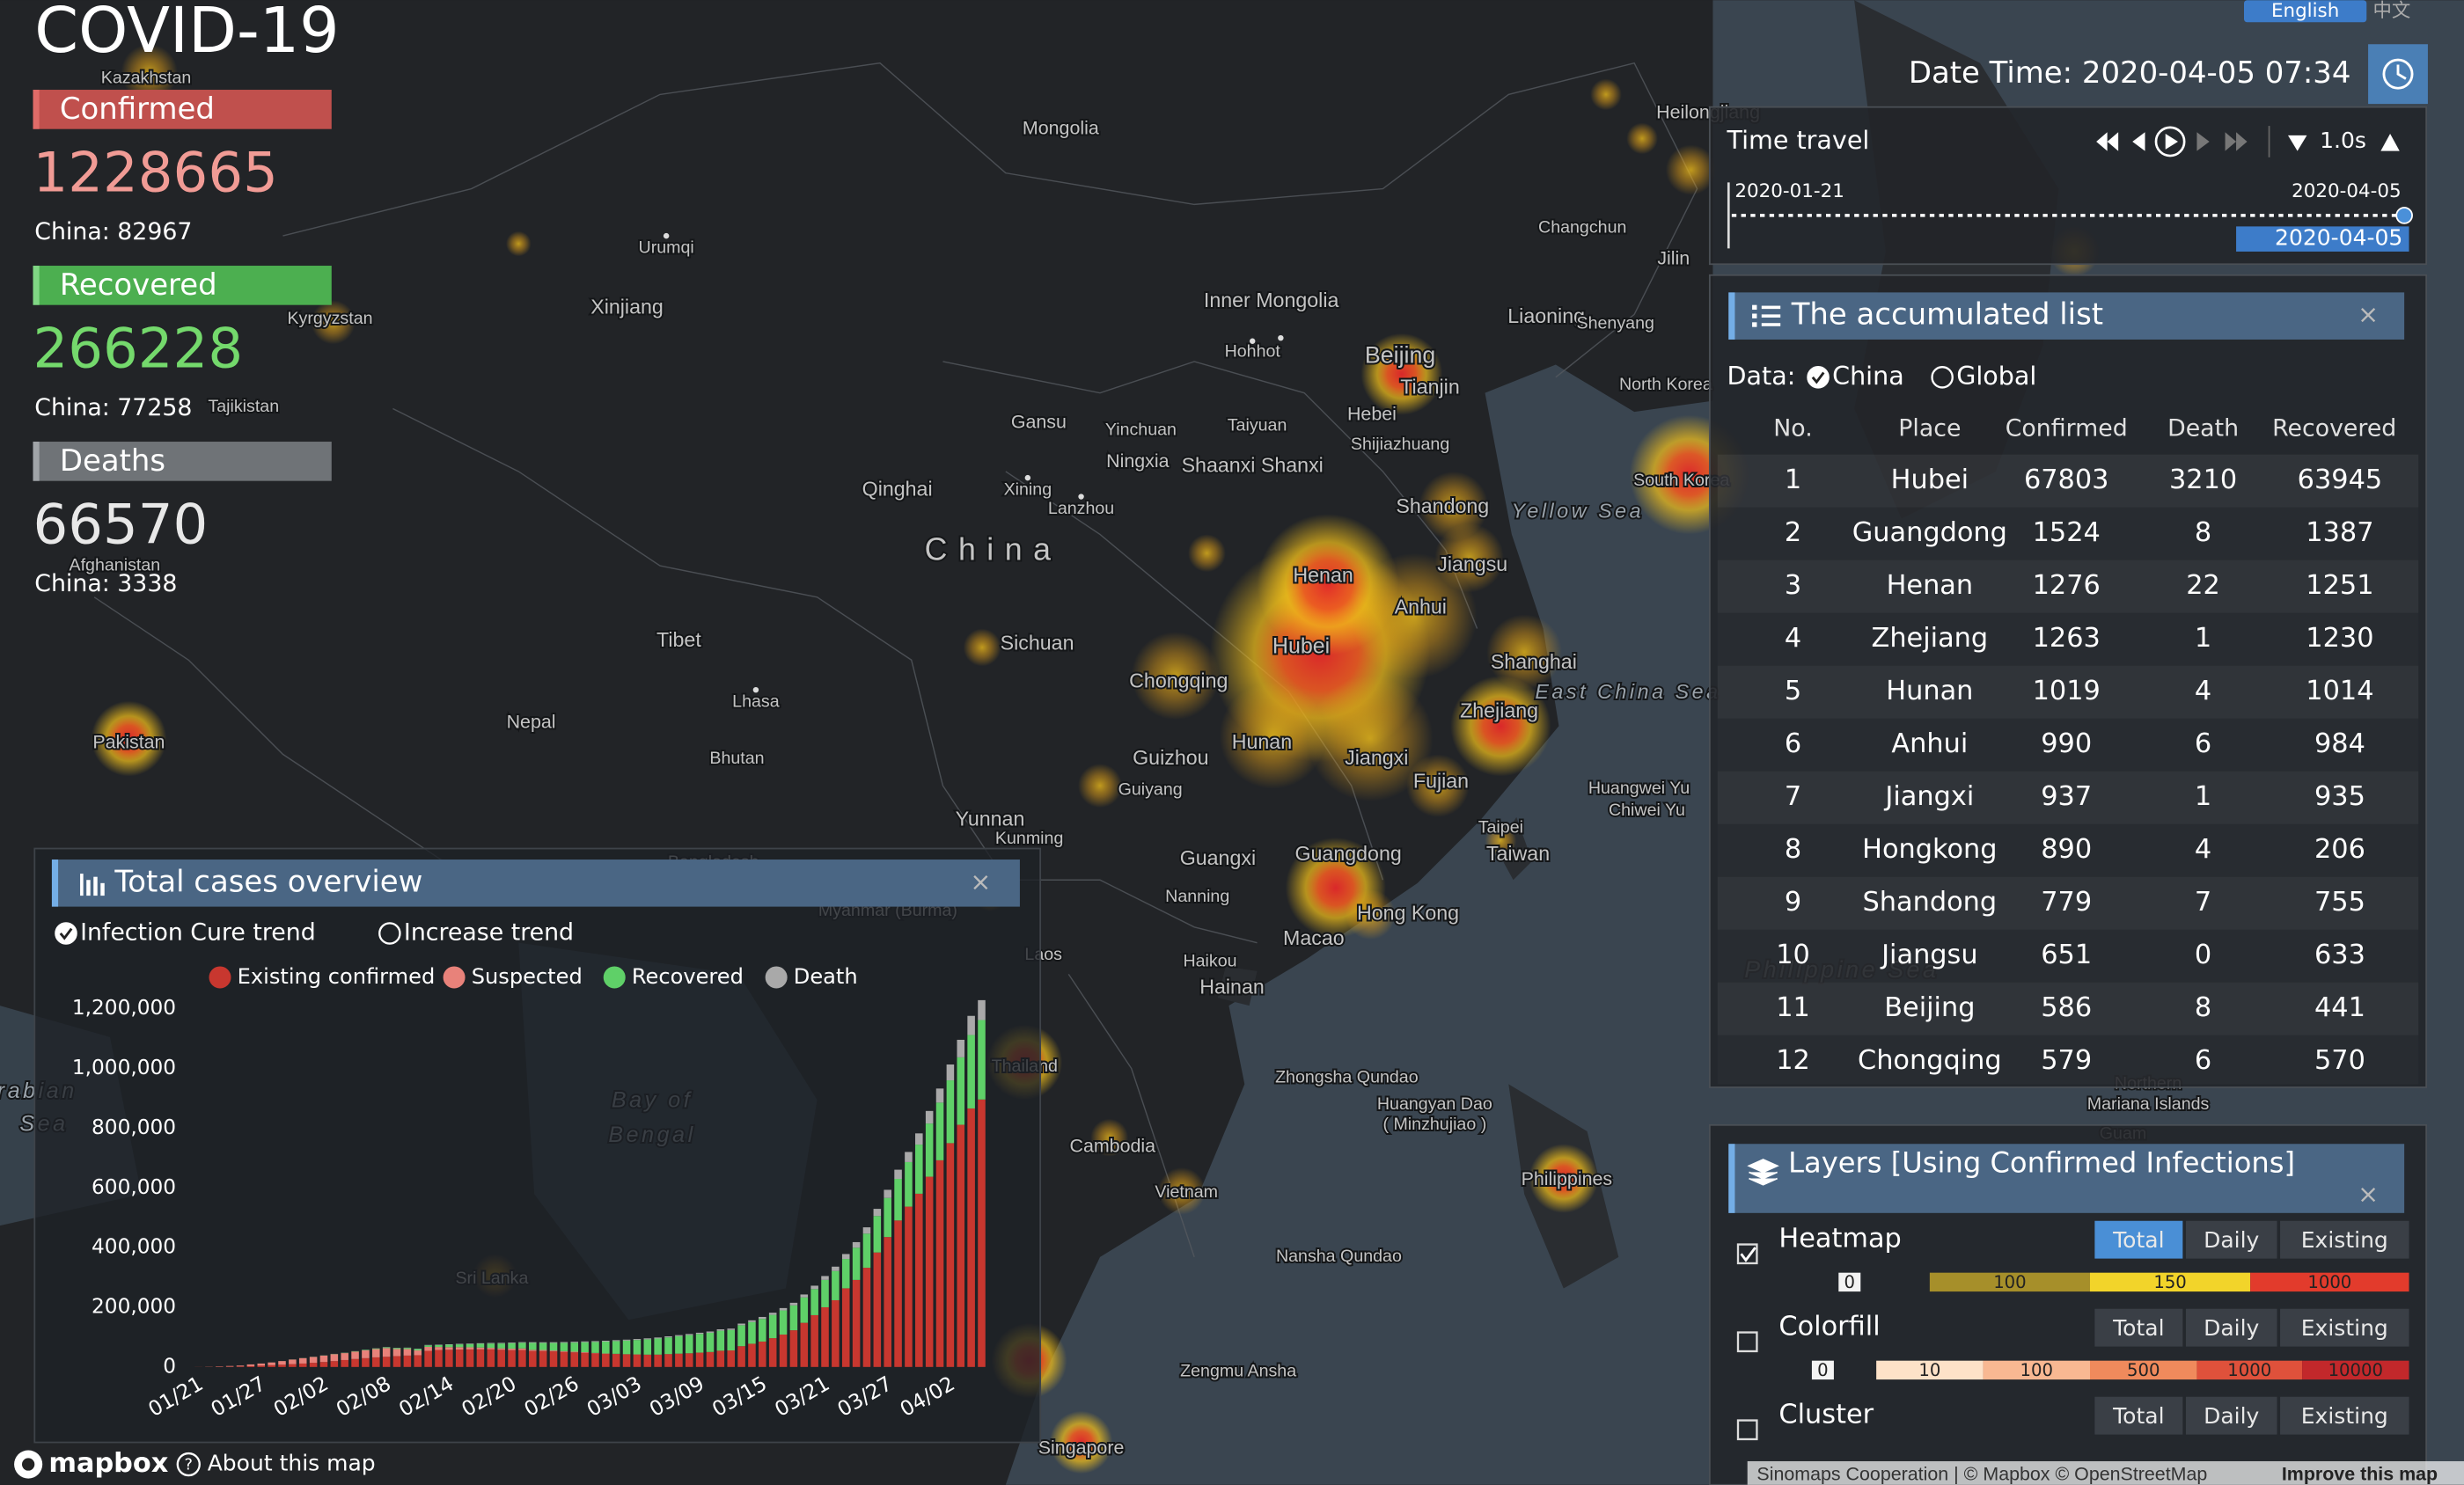  I want to click on chart-title: Total cases overview, so click(268, 881).